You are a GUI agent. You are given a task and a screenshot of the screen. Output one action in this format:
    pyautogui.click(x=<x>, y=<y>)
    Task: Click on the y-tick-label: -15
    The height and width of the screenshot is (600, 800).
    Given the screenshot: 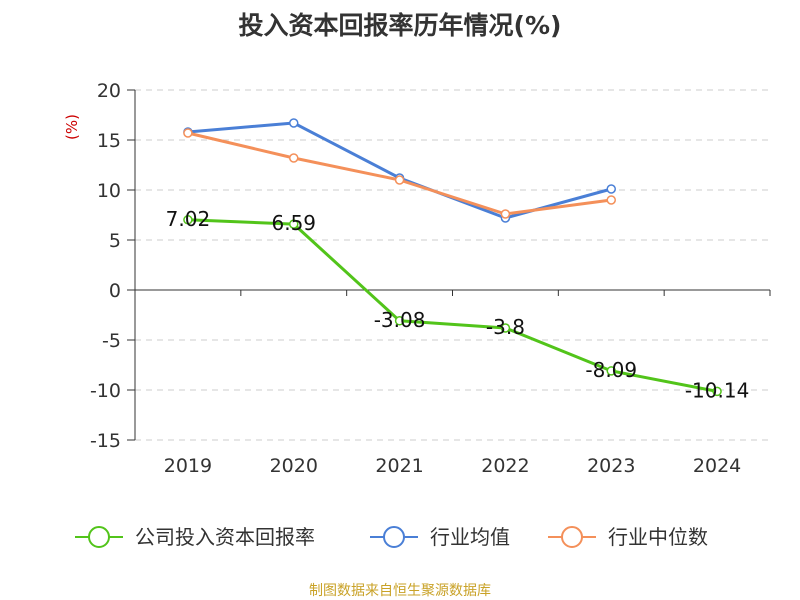 What is the action you would take?
    pyautogui.click(x=105, y=441)
    